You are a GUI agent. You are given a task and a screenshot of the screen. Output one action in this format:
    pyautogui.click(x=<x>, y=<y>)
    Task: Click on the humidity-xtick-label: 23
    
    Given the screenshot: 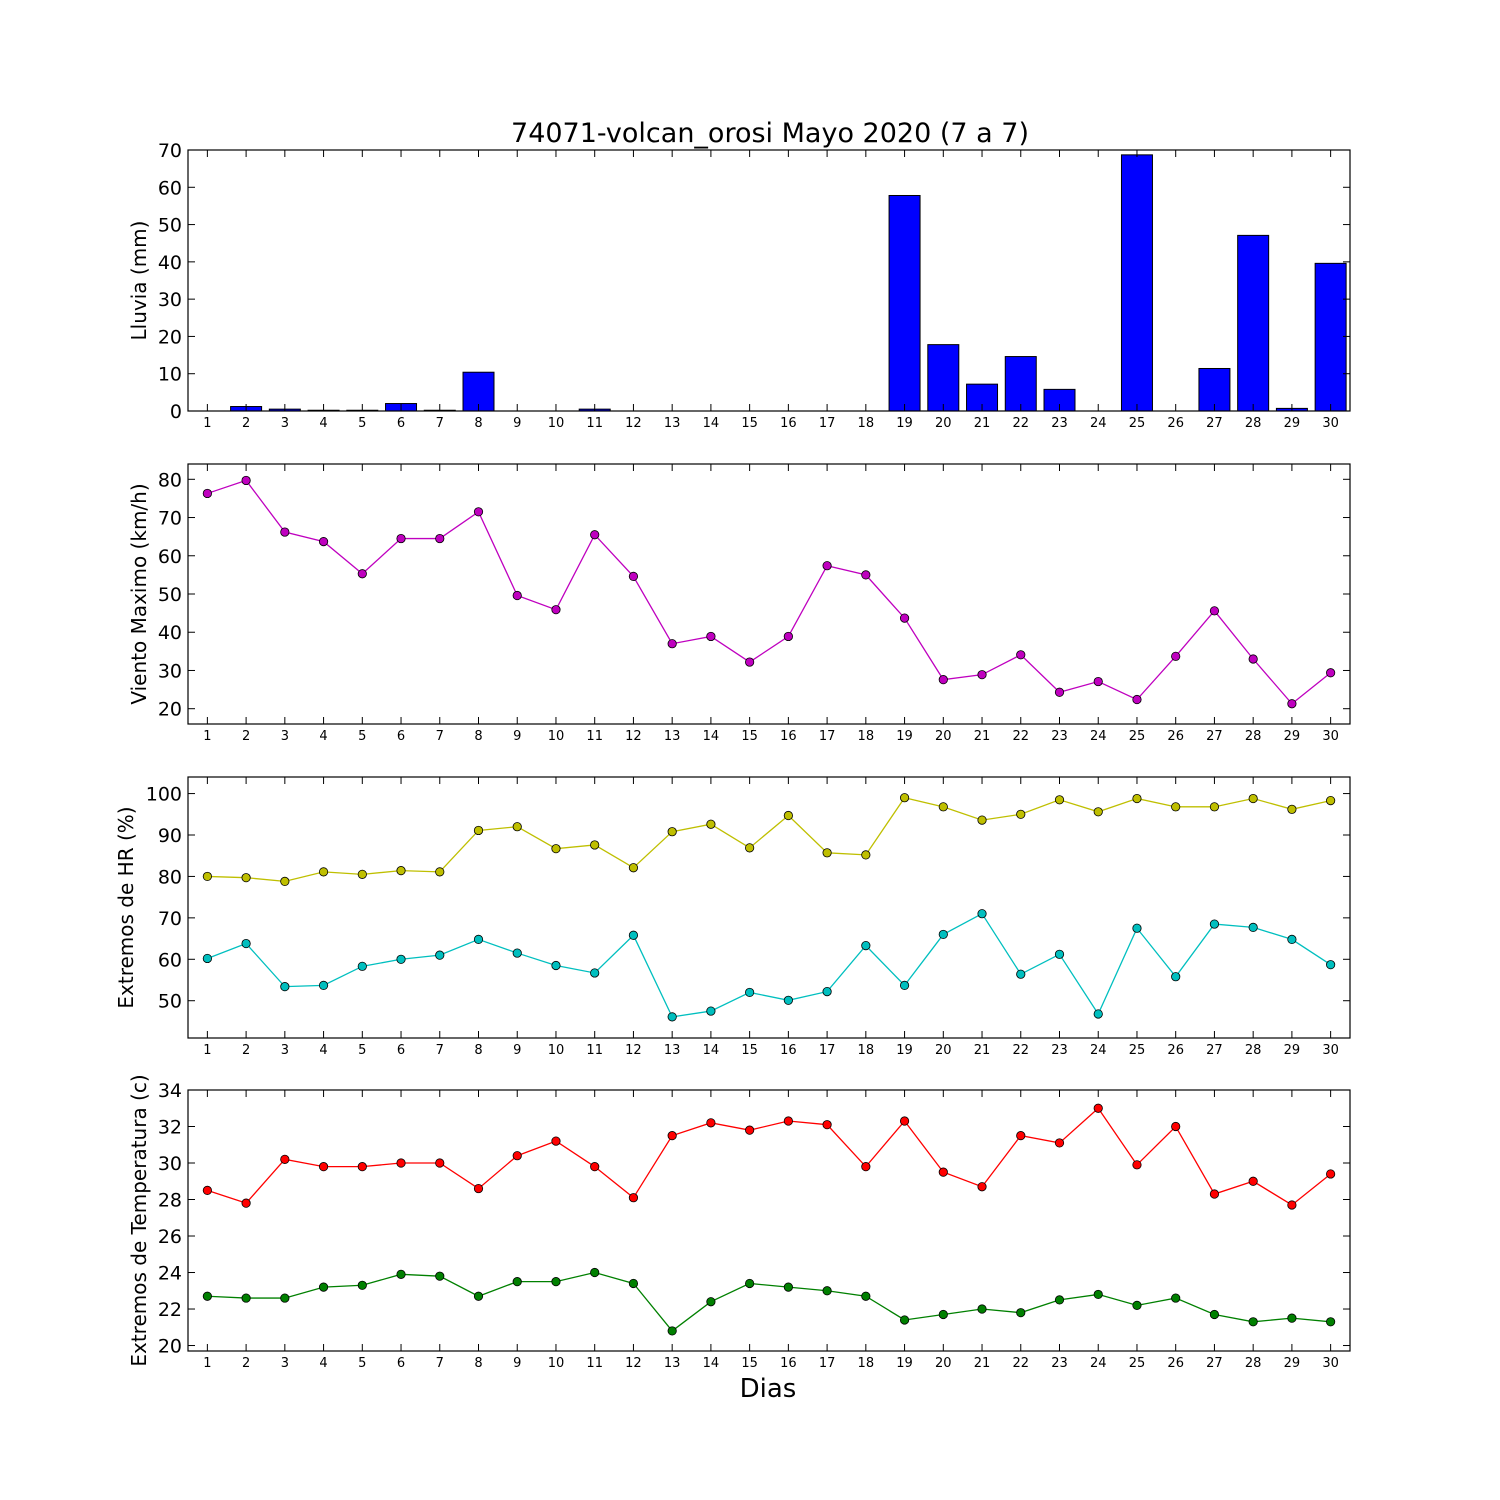 What is the action you would take?
    pyautogui.click(x=1059, y=1050)
    